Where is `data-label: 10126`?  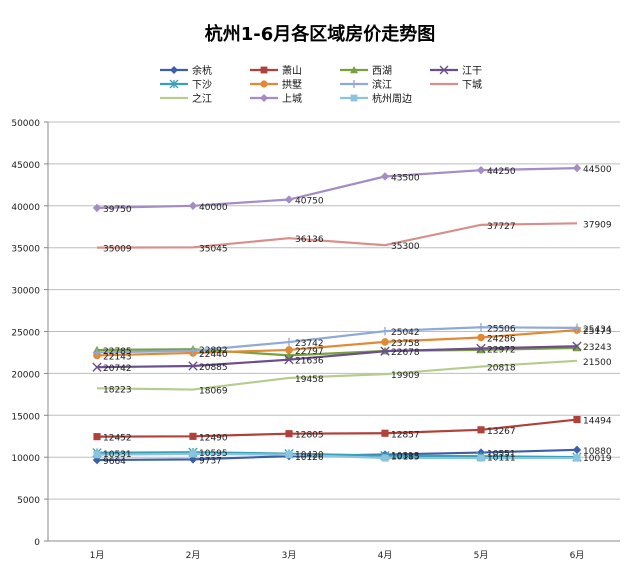 data-label: 10126 is located at coordinates (309, 458).